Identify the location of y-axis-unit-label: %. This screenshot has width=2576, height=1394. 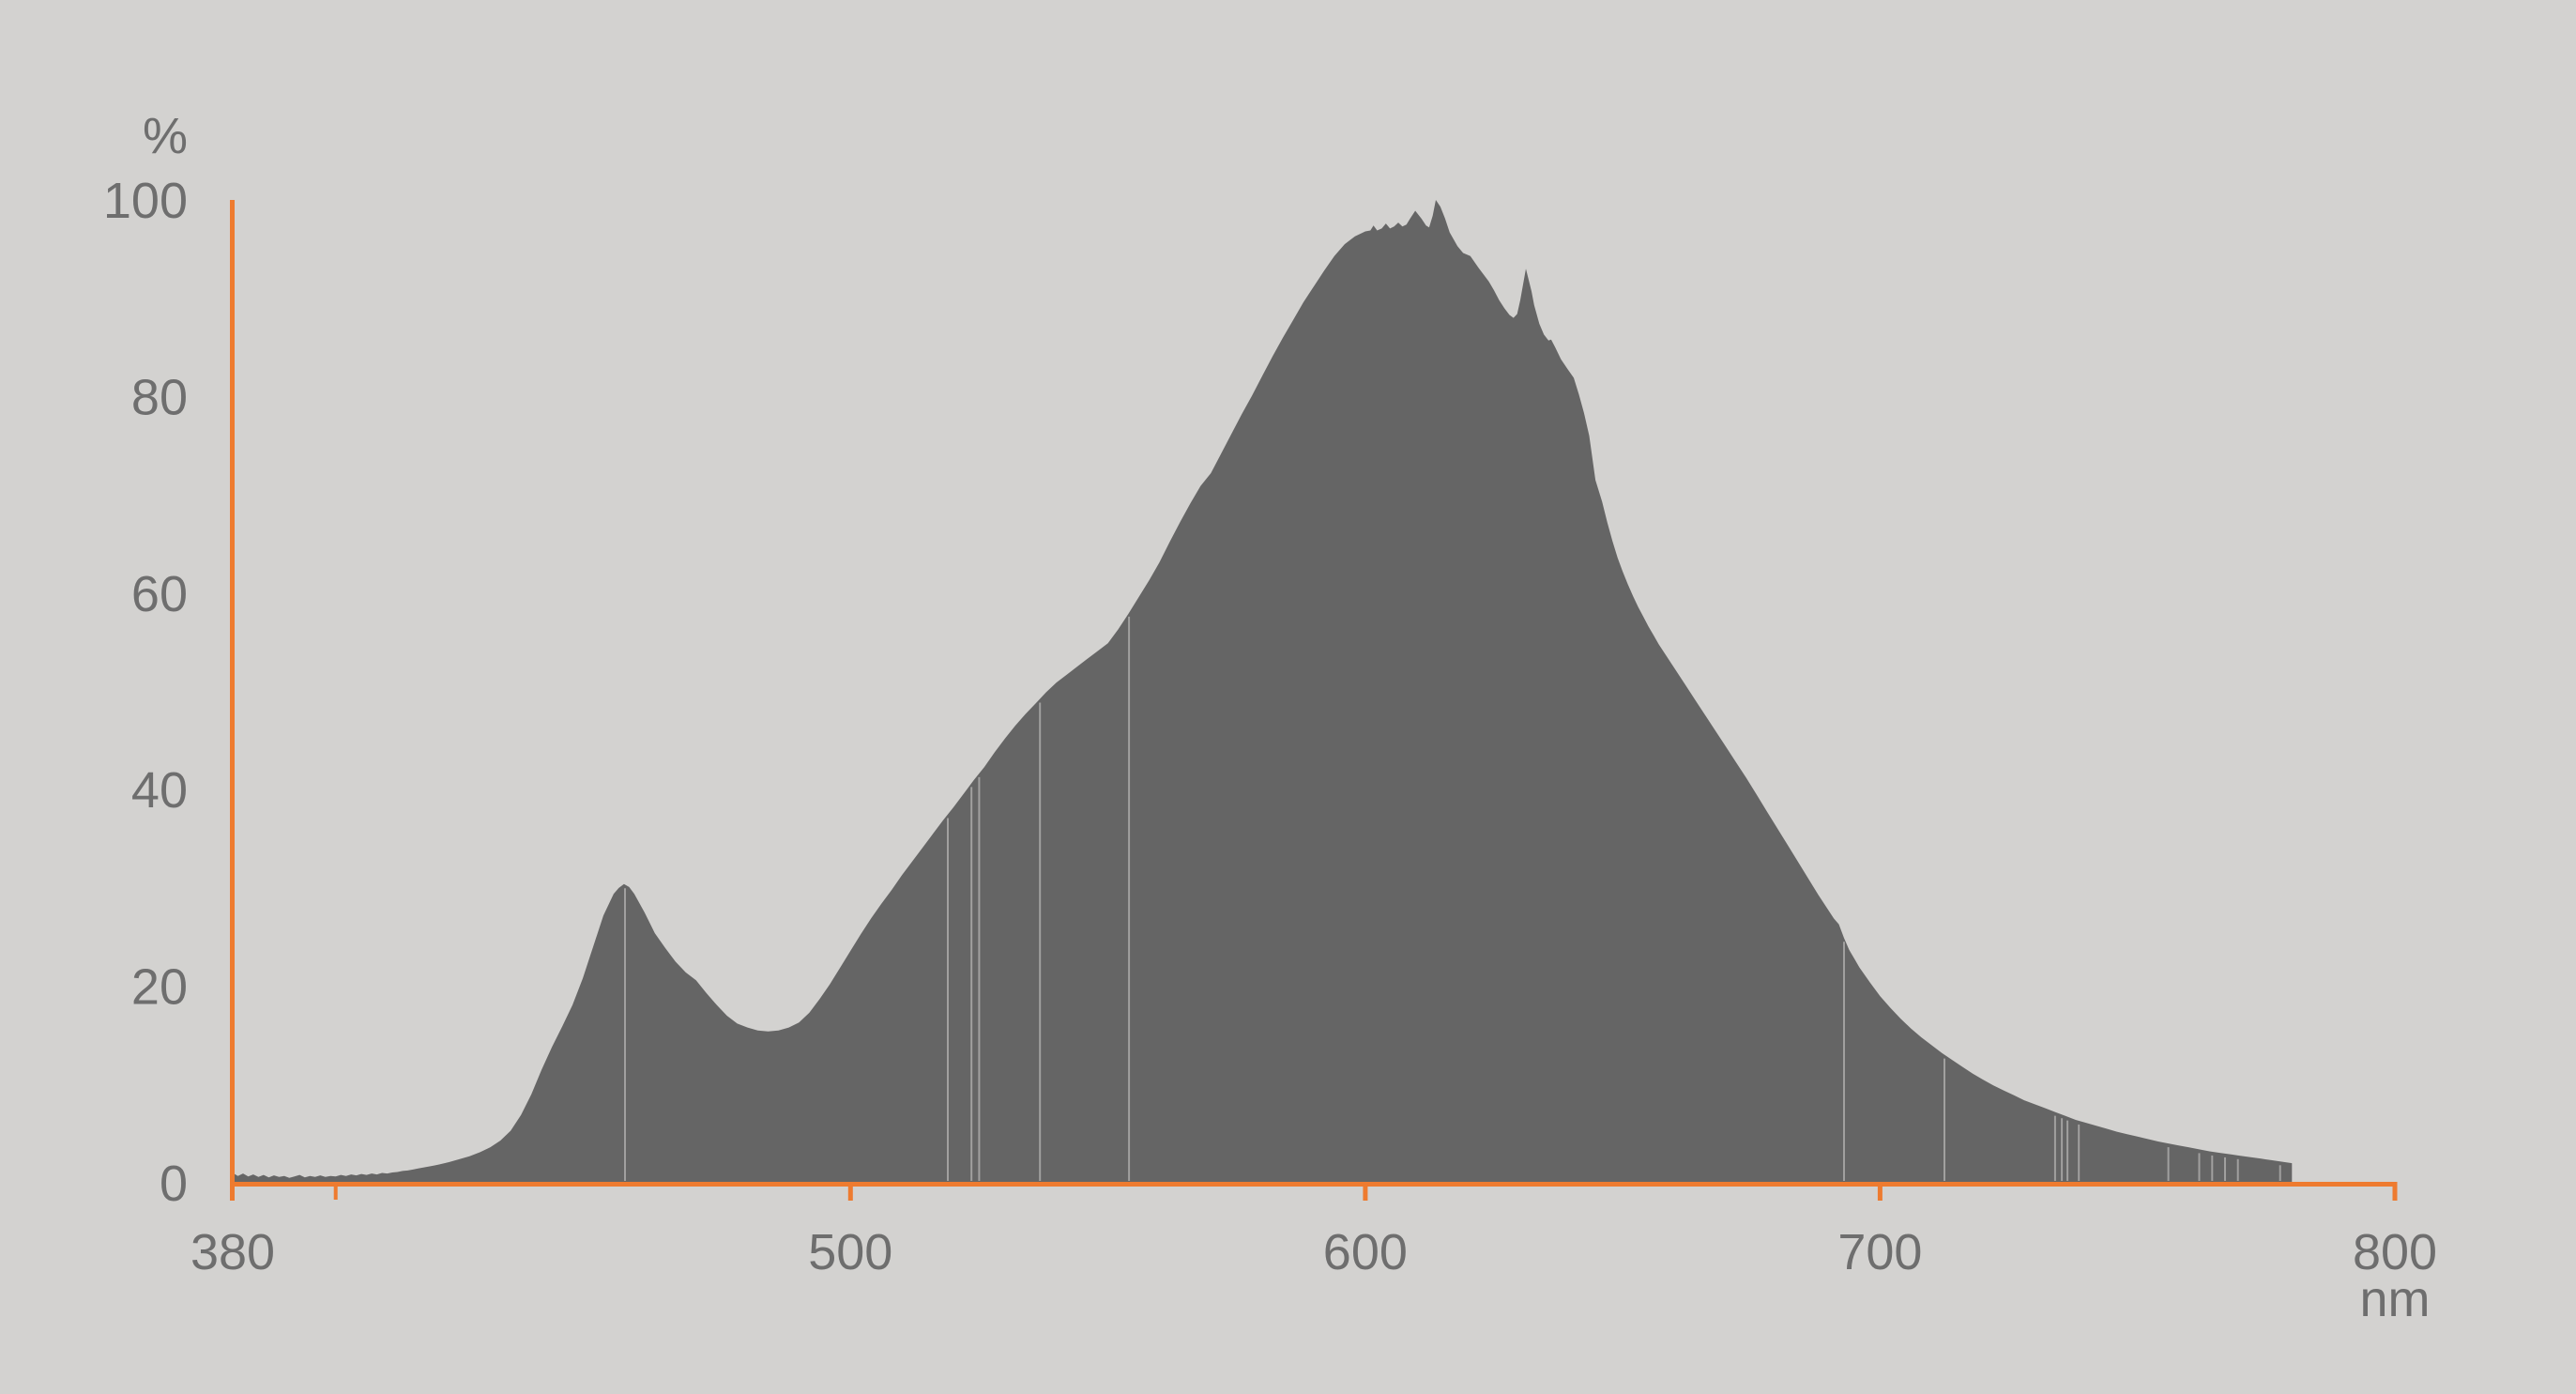
(165, 136).